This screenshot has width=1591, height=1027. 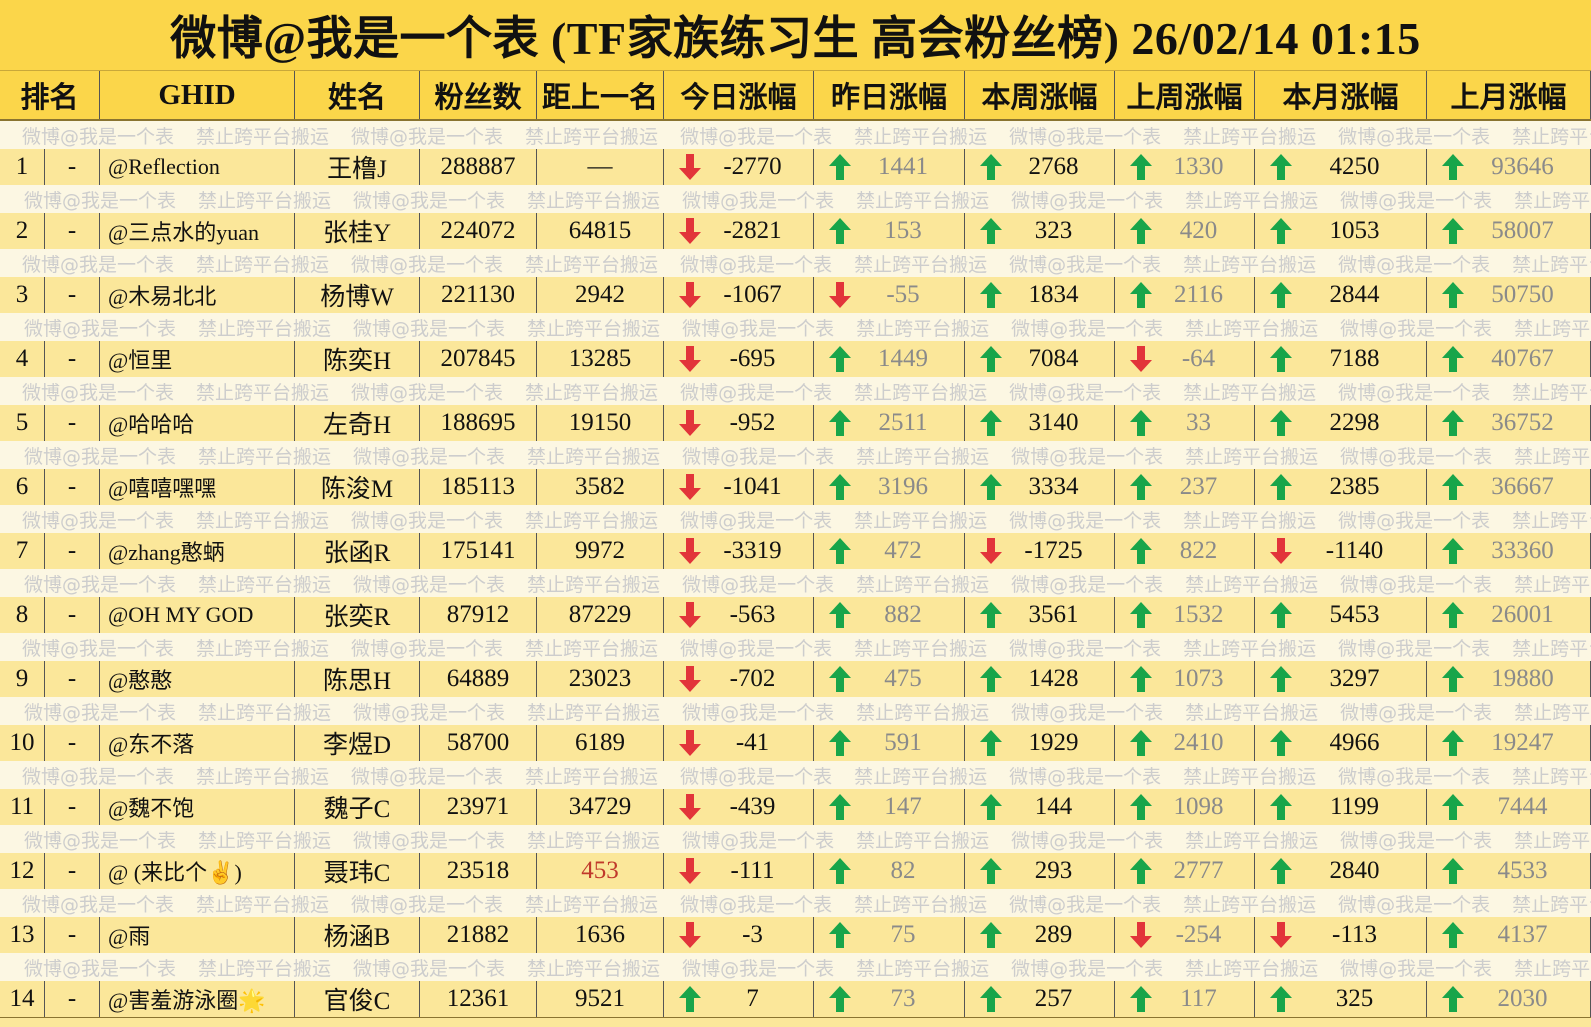 What do you see at coordinates (600, 871) in the screenshot?
I see `cell-gap: 453` at bounding box center [600, 871].